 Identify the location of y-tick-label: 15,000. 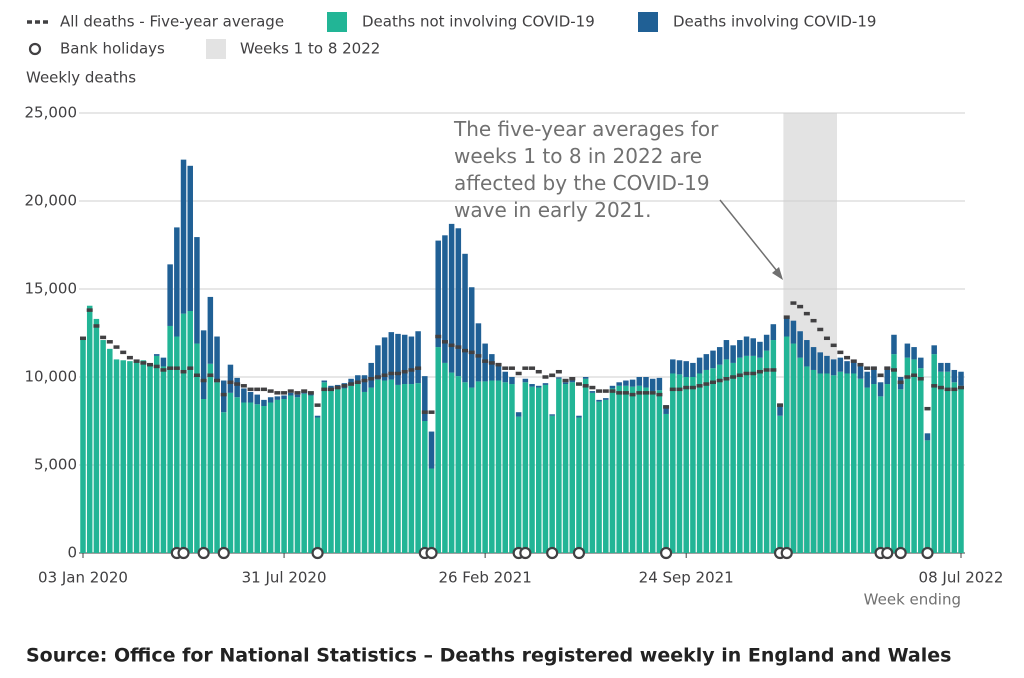
(51, 289).